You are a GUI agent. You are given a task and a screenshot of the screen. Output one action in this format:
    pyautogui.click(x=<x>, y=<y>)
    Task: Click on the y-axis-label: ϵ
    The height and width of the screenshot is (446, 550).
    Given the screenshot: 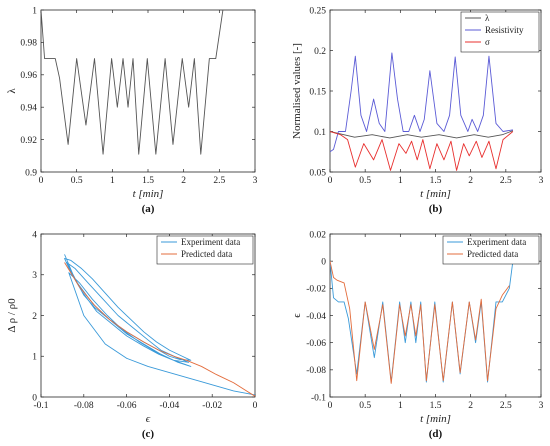 What is the action you would take?
    pyautogui.click(x=297, y=315)
    